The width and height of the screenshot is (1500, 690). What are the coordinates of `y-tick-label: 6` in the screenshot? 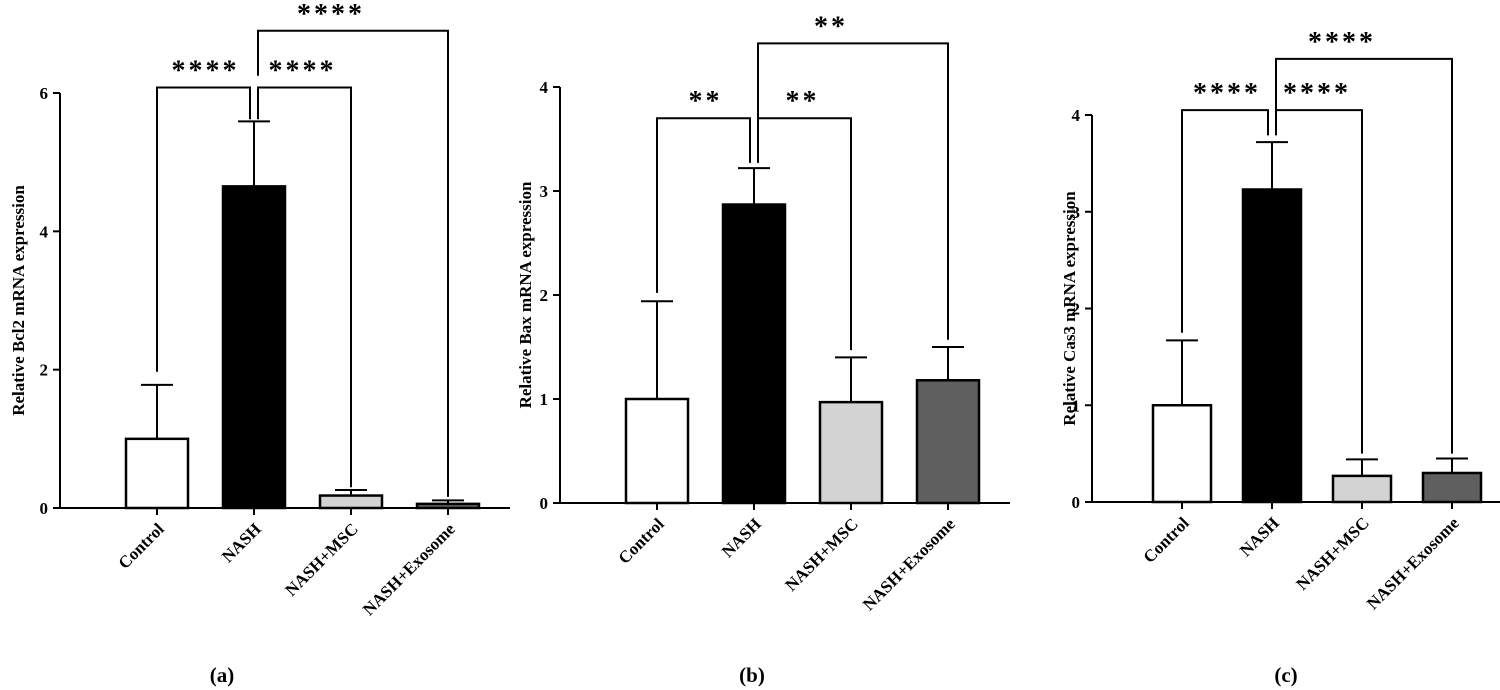 It's located at (44, 93).